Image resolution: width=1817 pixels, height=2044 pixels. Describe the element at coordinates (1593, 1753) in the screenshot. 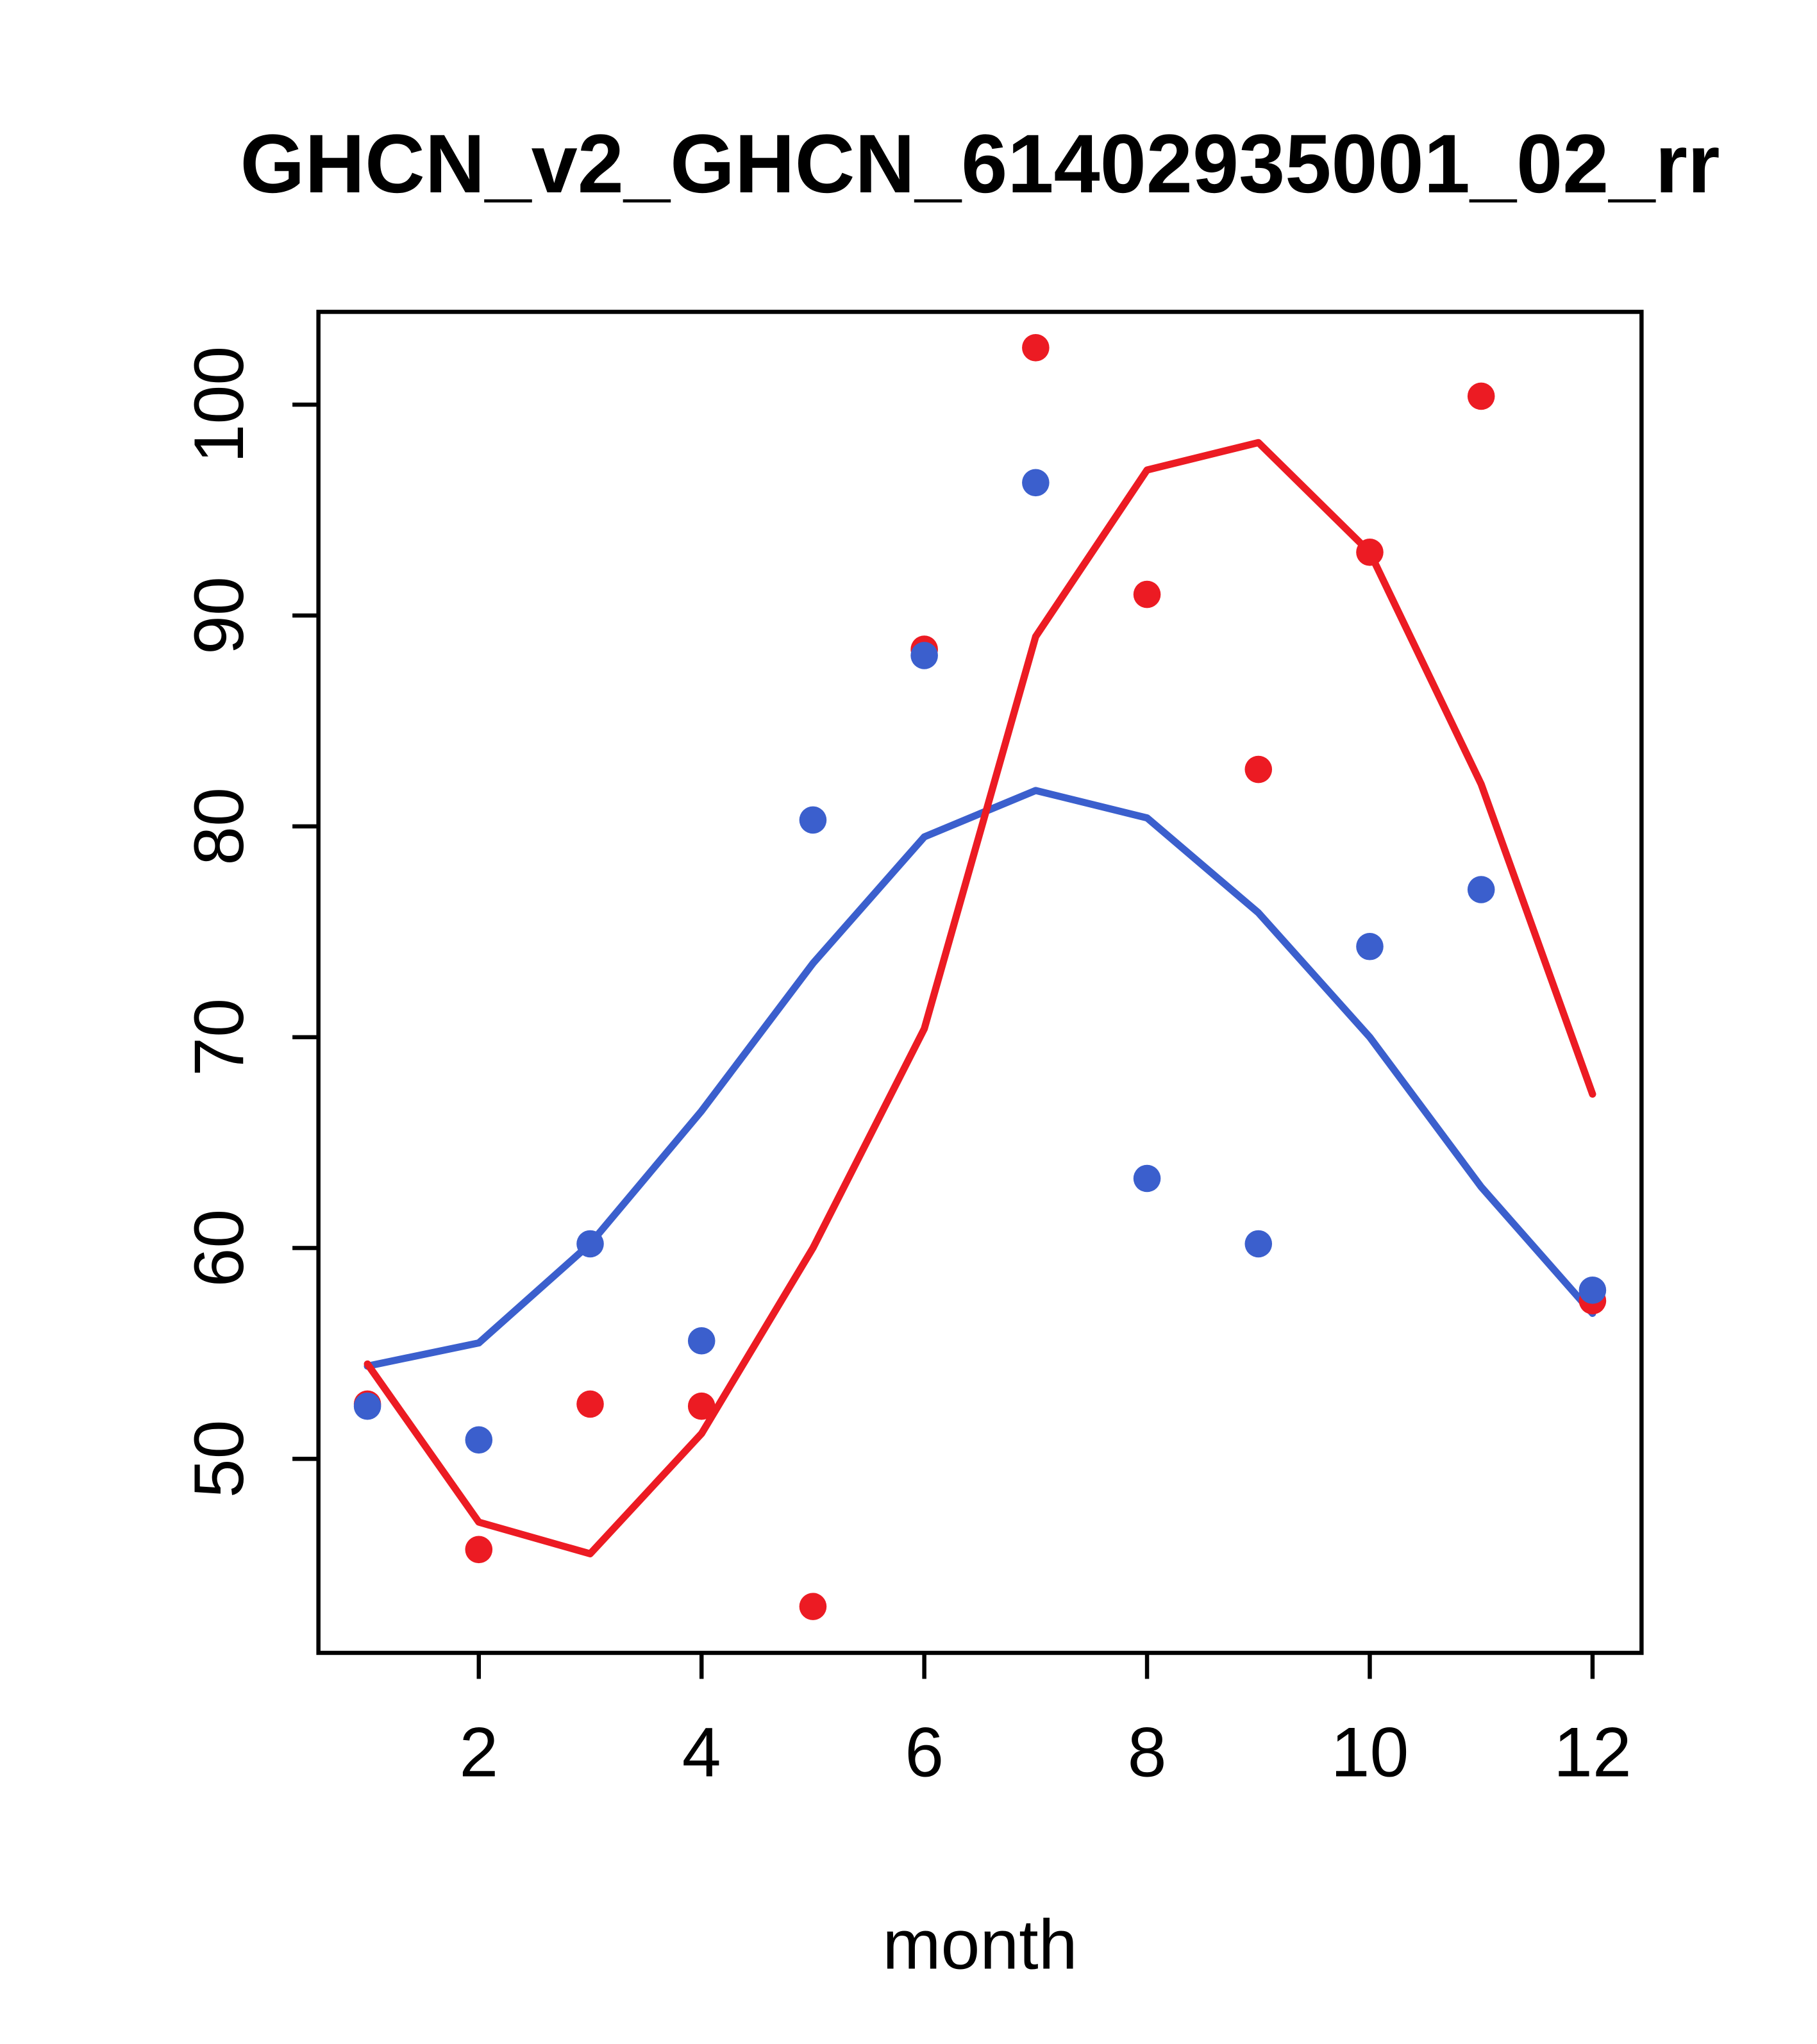

I see `x-tick-label: 12` at that location.